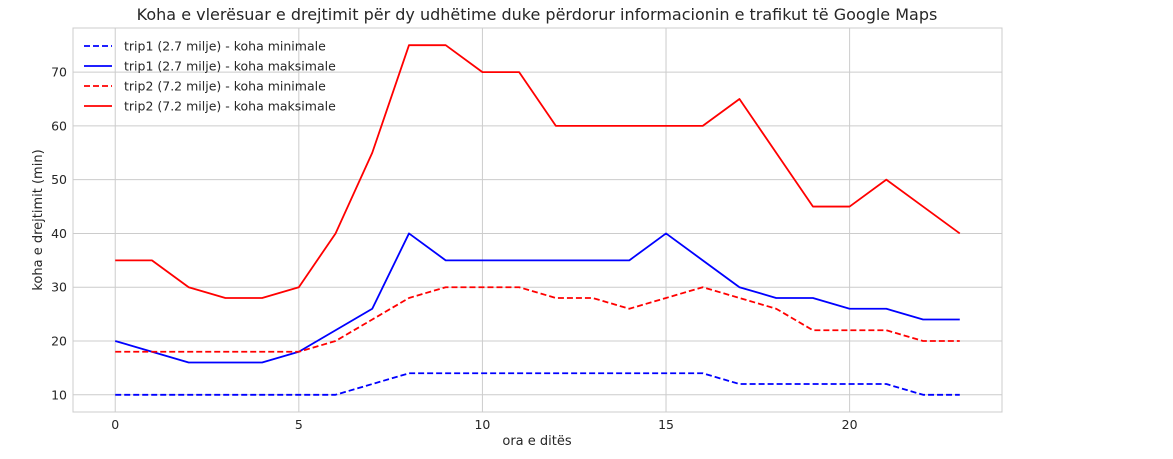 This screenshot has width=1173, height=459. Describe the element at coordinates (59, 72) in the screenshot. I see `y-tick-label: 70` at that location.